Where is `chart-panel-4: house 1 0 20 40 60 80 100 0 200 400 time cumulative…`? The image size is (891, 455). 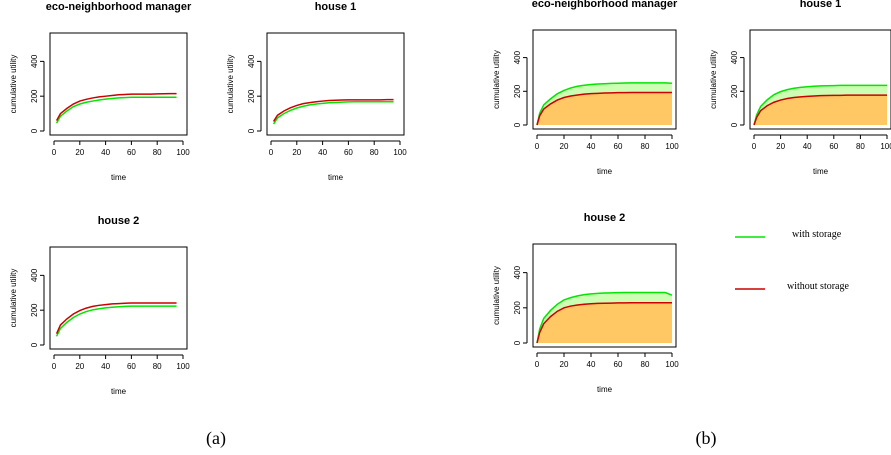
chart-panel-4: house 1 0 20 40 60 80 100 0 200 400 time cumulative… is located at coordinates (800, 88).